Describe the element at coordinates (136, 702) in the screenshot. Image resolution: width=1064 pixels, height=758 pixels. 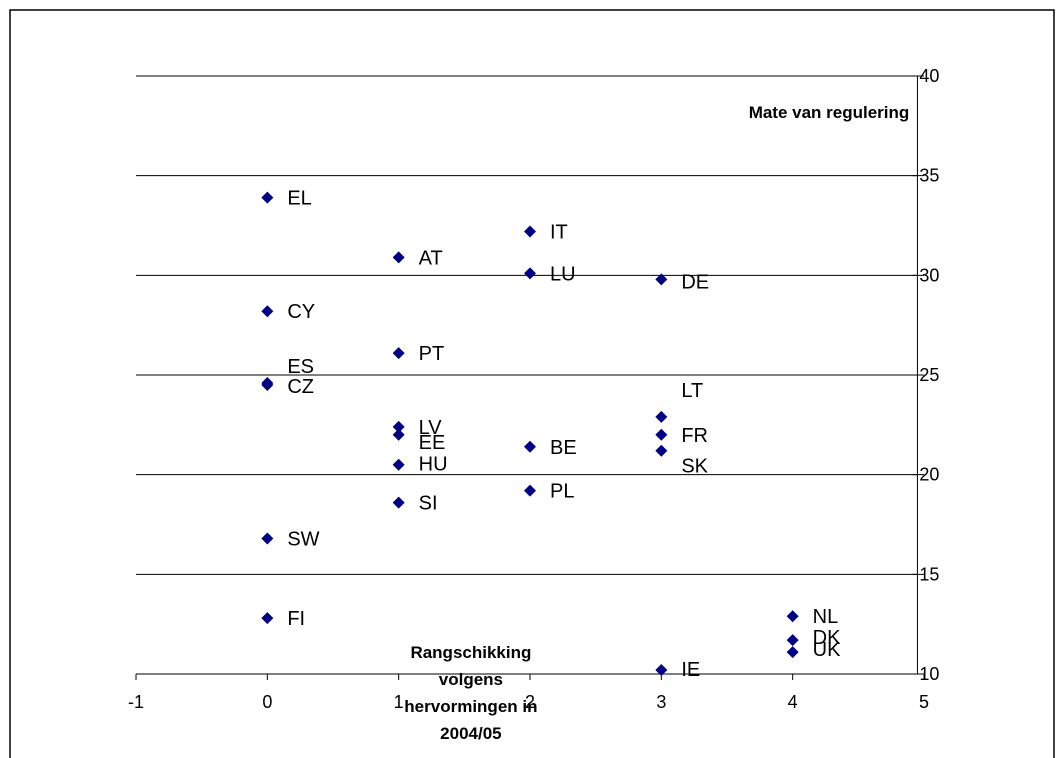
I see `x-tick-label: -1` at that location.